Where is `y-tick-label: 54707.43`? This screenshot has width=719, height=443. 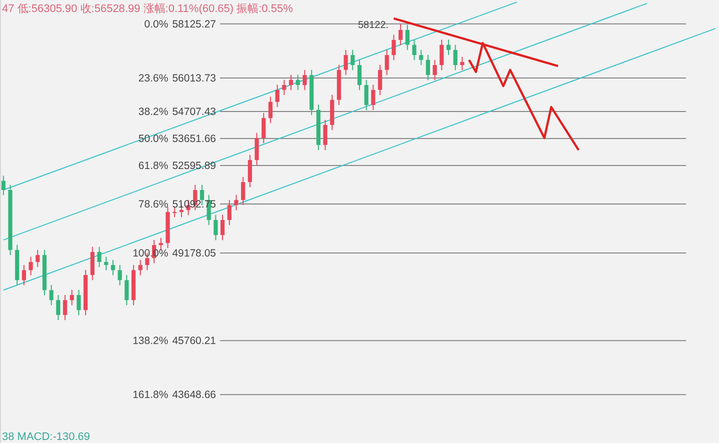 y-tick-label: 54707.43 is located at coordinates (194, 112).